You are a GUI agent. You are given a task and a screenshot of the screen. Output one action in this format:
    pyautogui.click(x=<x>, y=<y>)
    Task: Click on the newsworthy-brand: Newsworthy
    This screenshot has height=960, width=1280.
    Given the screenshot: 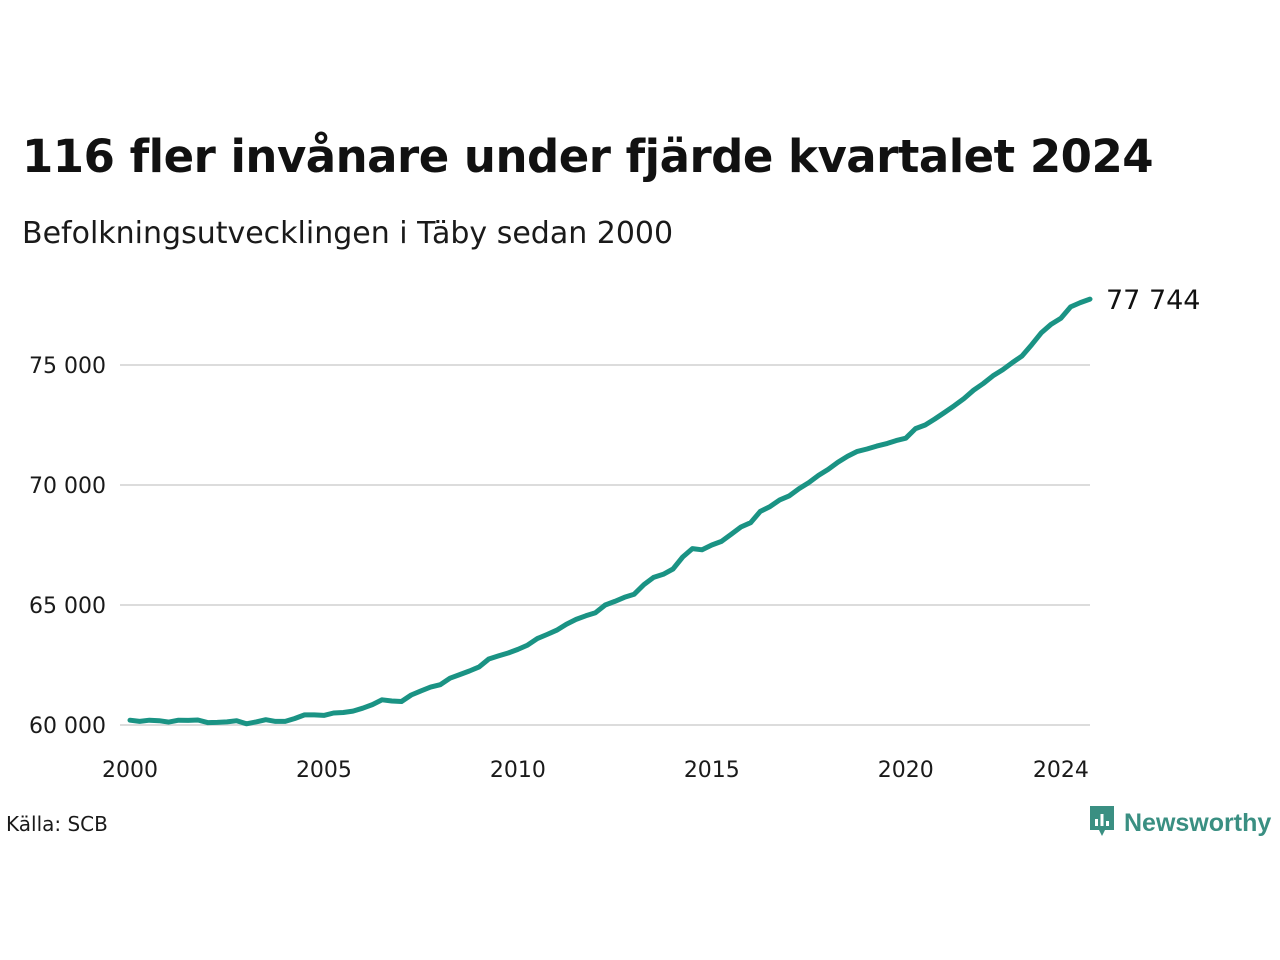 What is the action you would take?
    pyautogui.click(x=1179, y=823)
    